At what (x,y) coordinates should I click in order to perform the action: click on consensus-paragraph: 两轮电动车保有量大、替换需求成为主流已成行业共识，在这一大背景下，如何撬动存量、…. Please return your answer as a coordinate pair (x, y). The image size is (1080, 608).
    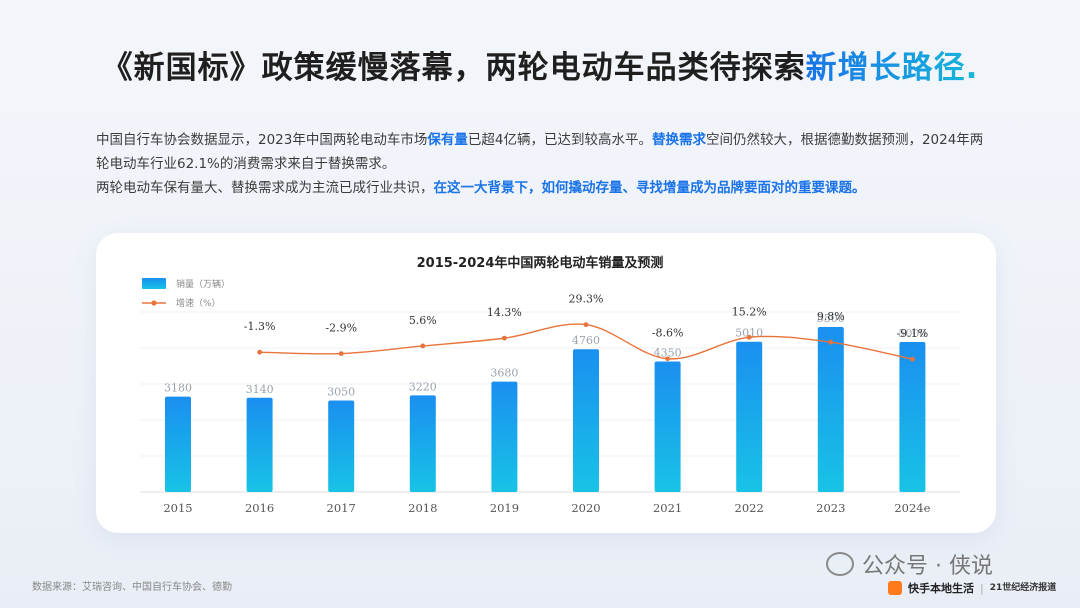
    Looking at the image, I should click on (546, 188).